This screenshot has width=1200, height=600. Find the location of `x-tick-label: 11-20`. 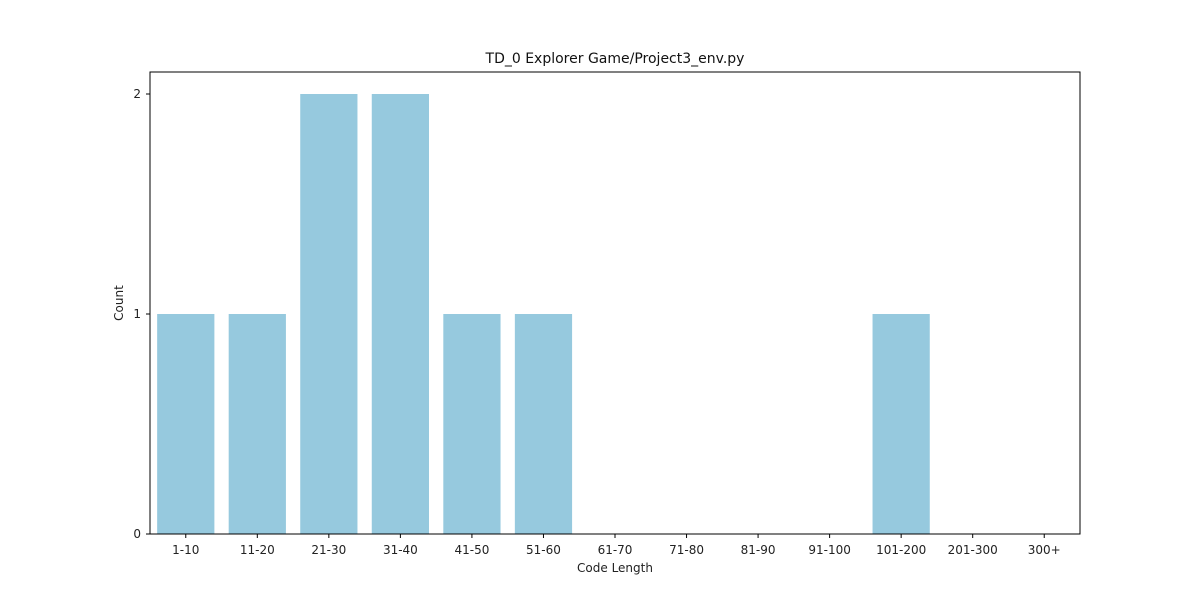

x-tick-label: 11-20 is located at coordinates (257, 550).